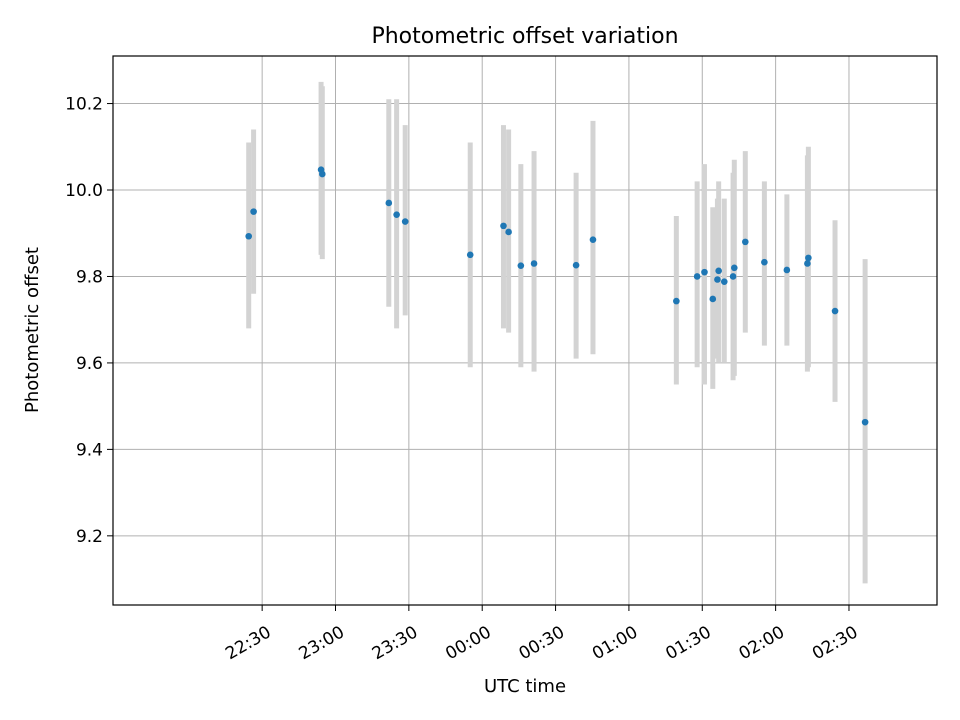  I want to click on y-axis-ticks: 9.2 9.4 9.6 9.8 10.0 10.2, so click(89, 321).